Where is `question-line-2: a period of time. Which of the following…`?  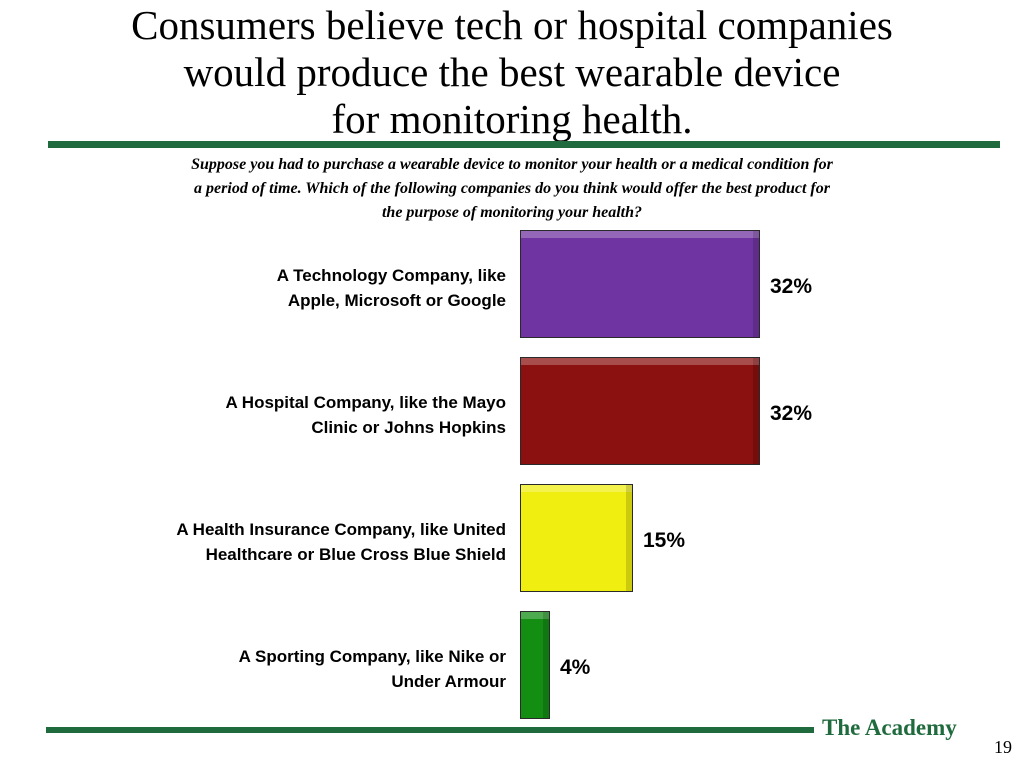
question-line-2: a period of time. Which of the following… is located at coordinates (512, 188).